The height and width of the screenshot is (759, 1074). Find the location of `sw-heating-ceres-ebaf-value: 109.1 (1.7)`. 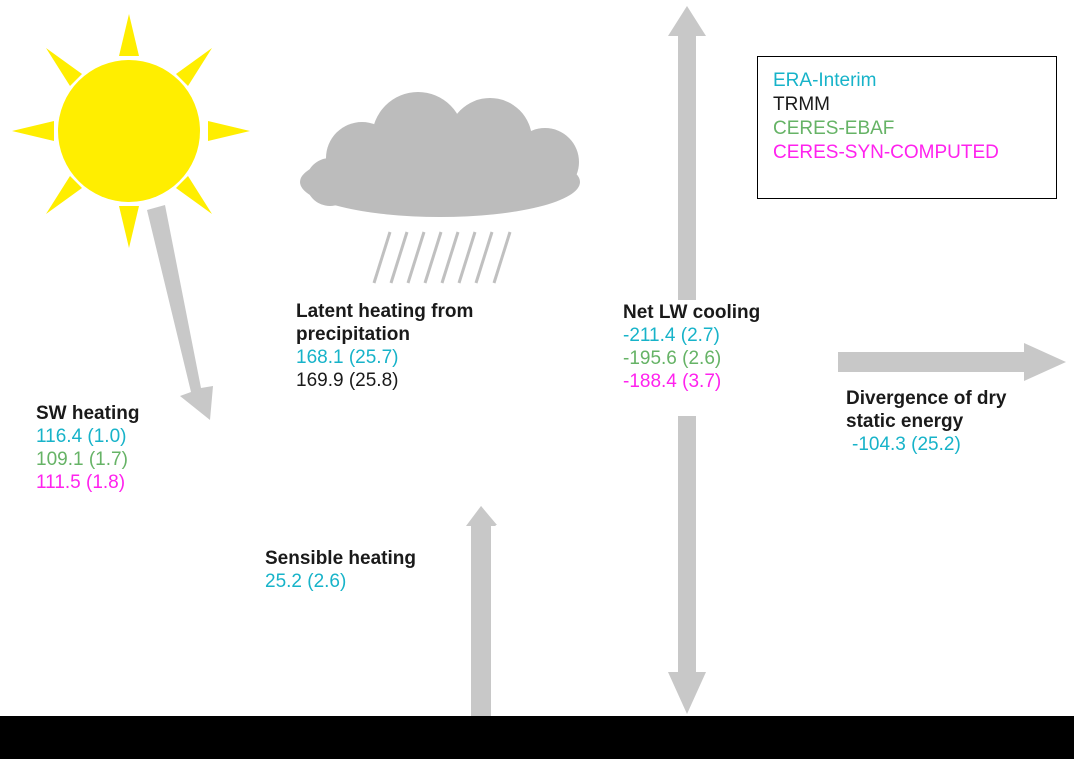

sw-heating-ceres-ebaf-value: 109.1 (1.7) is located at coordinates (82, 459).